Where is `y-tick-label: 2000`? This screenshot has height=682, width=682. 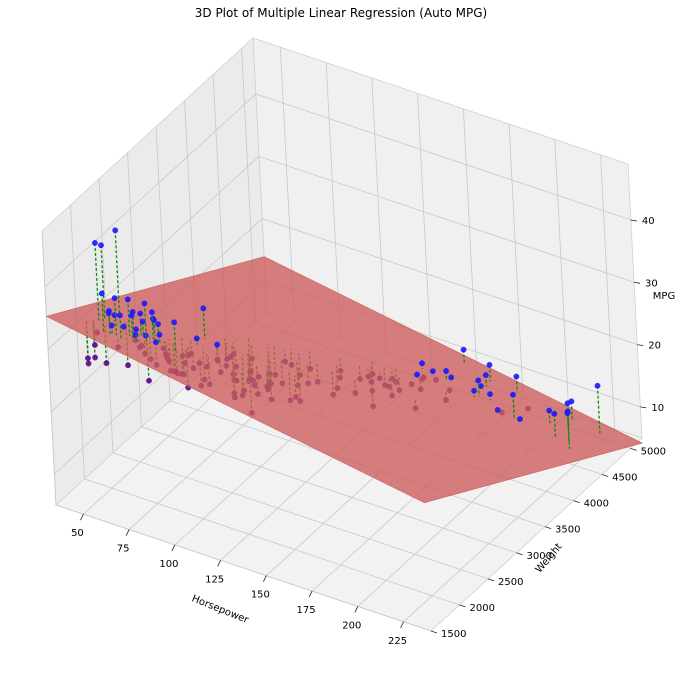 y-tick-label: 2000 is located at coordinates (482, 608).